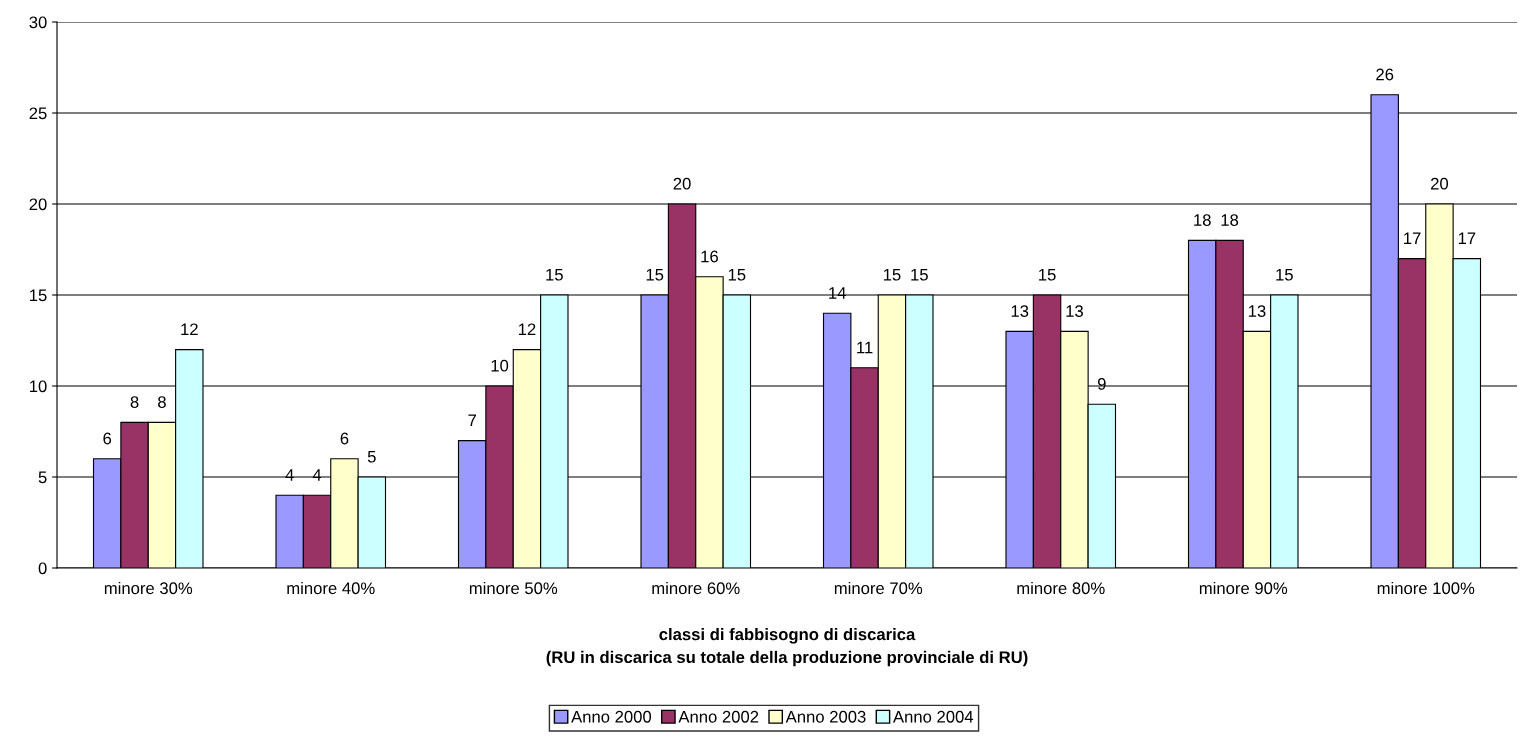 This screenshot has width=1528, height=743. Describe the element at coordinates (787, 647) in the screenshot. I see `x-axis-title: classi di fabbisogno di discarica (RU in discarica su totale della produzione provinciale di RU)` at that location.